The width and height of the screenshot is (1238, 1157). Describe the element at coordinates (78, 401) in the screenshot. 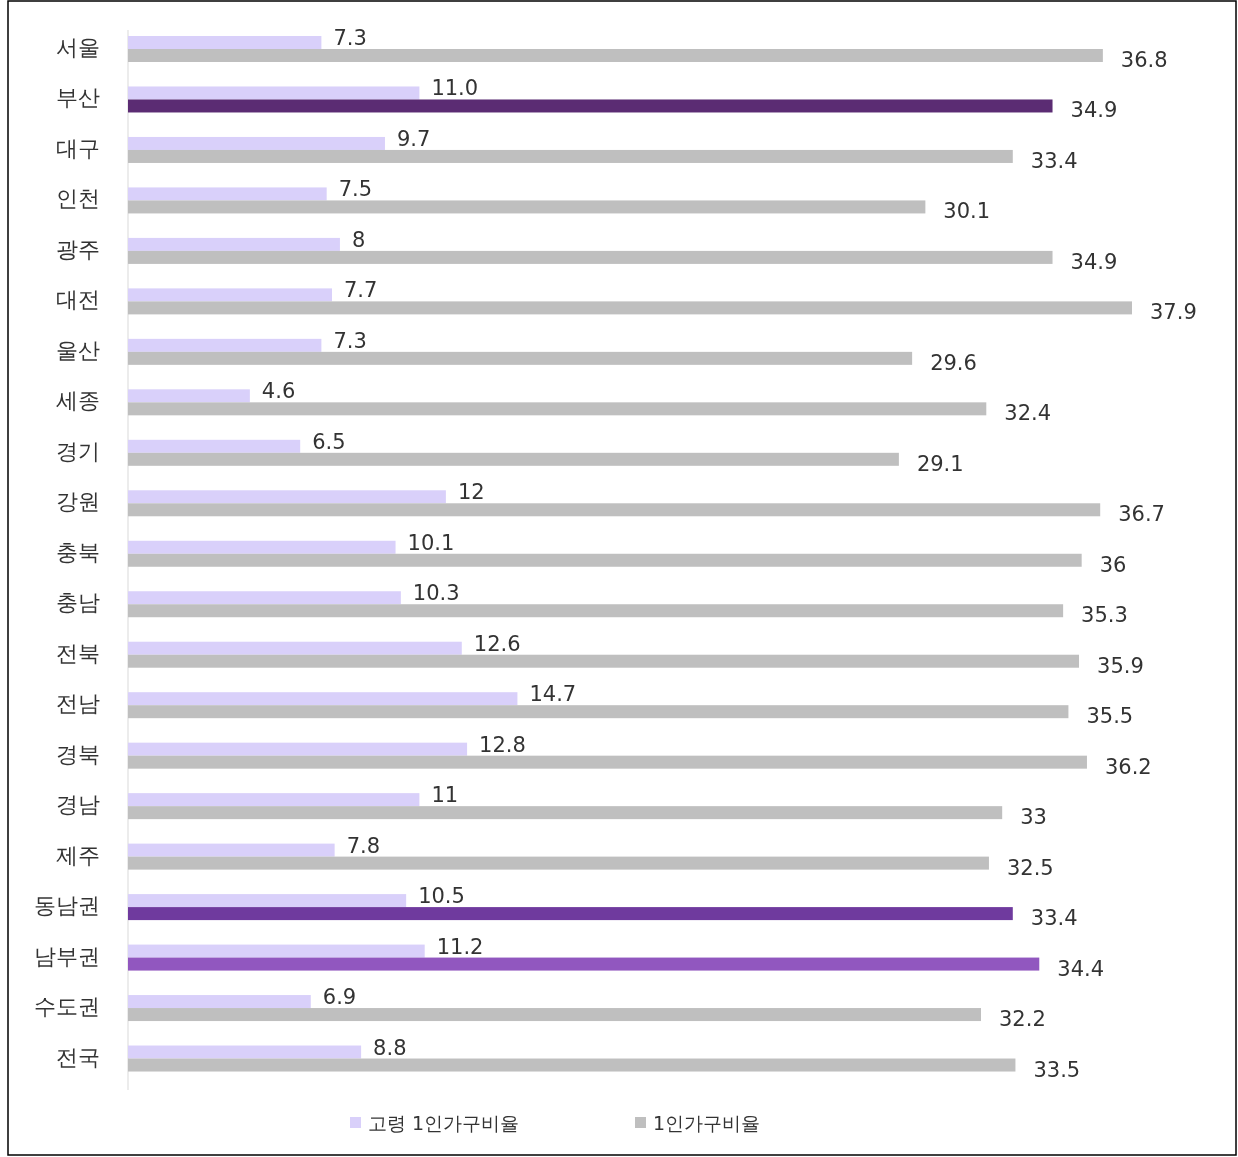

I see `y-tick-label: 세종` at that location.